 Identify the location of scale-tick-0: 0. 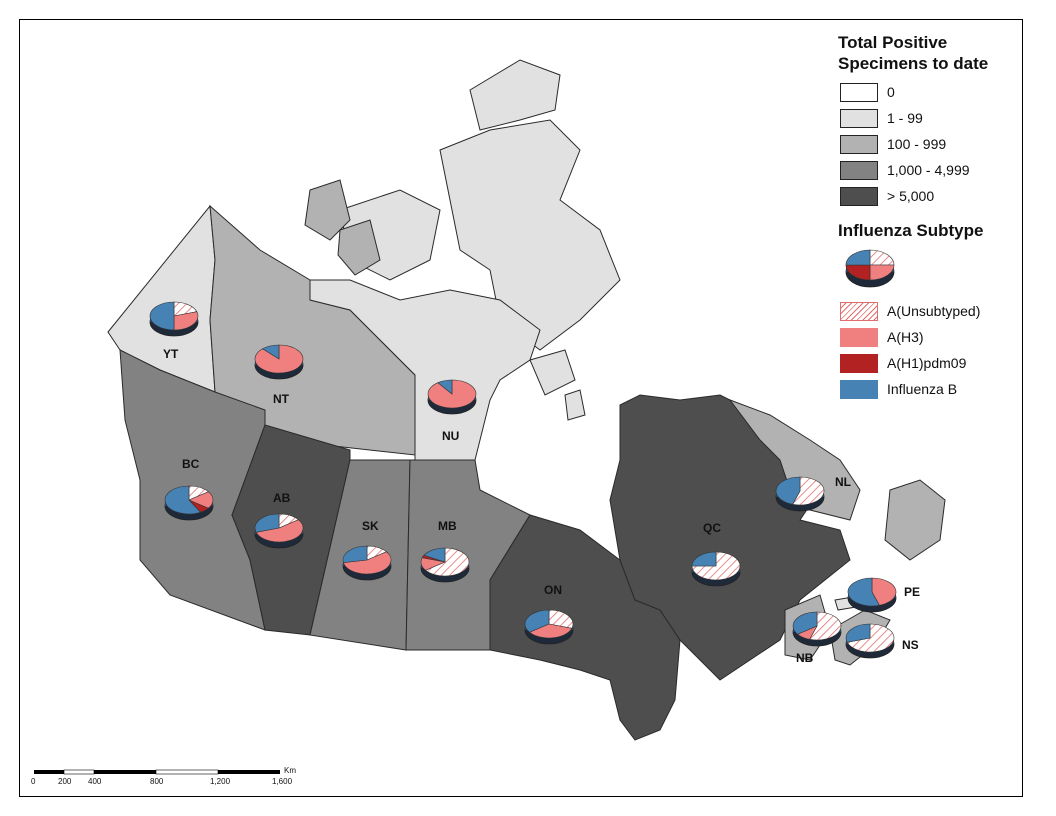
(33, 781).